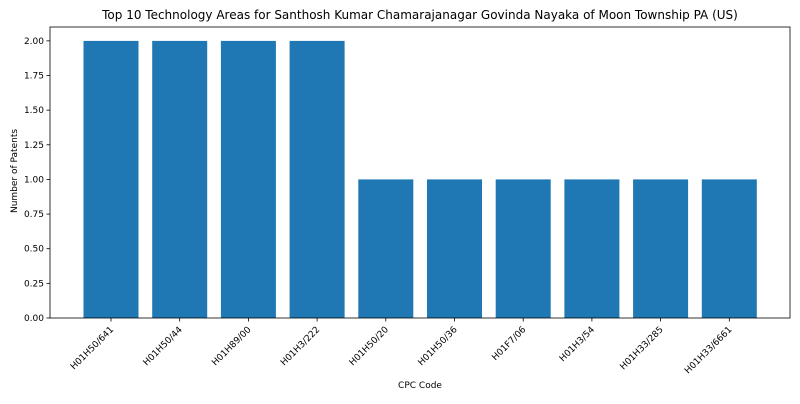 The width and height of the screenshot is (800, 404). I want to click on y-tick-label: 0.00, so click(34, 319).